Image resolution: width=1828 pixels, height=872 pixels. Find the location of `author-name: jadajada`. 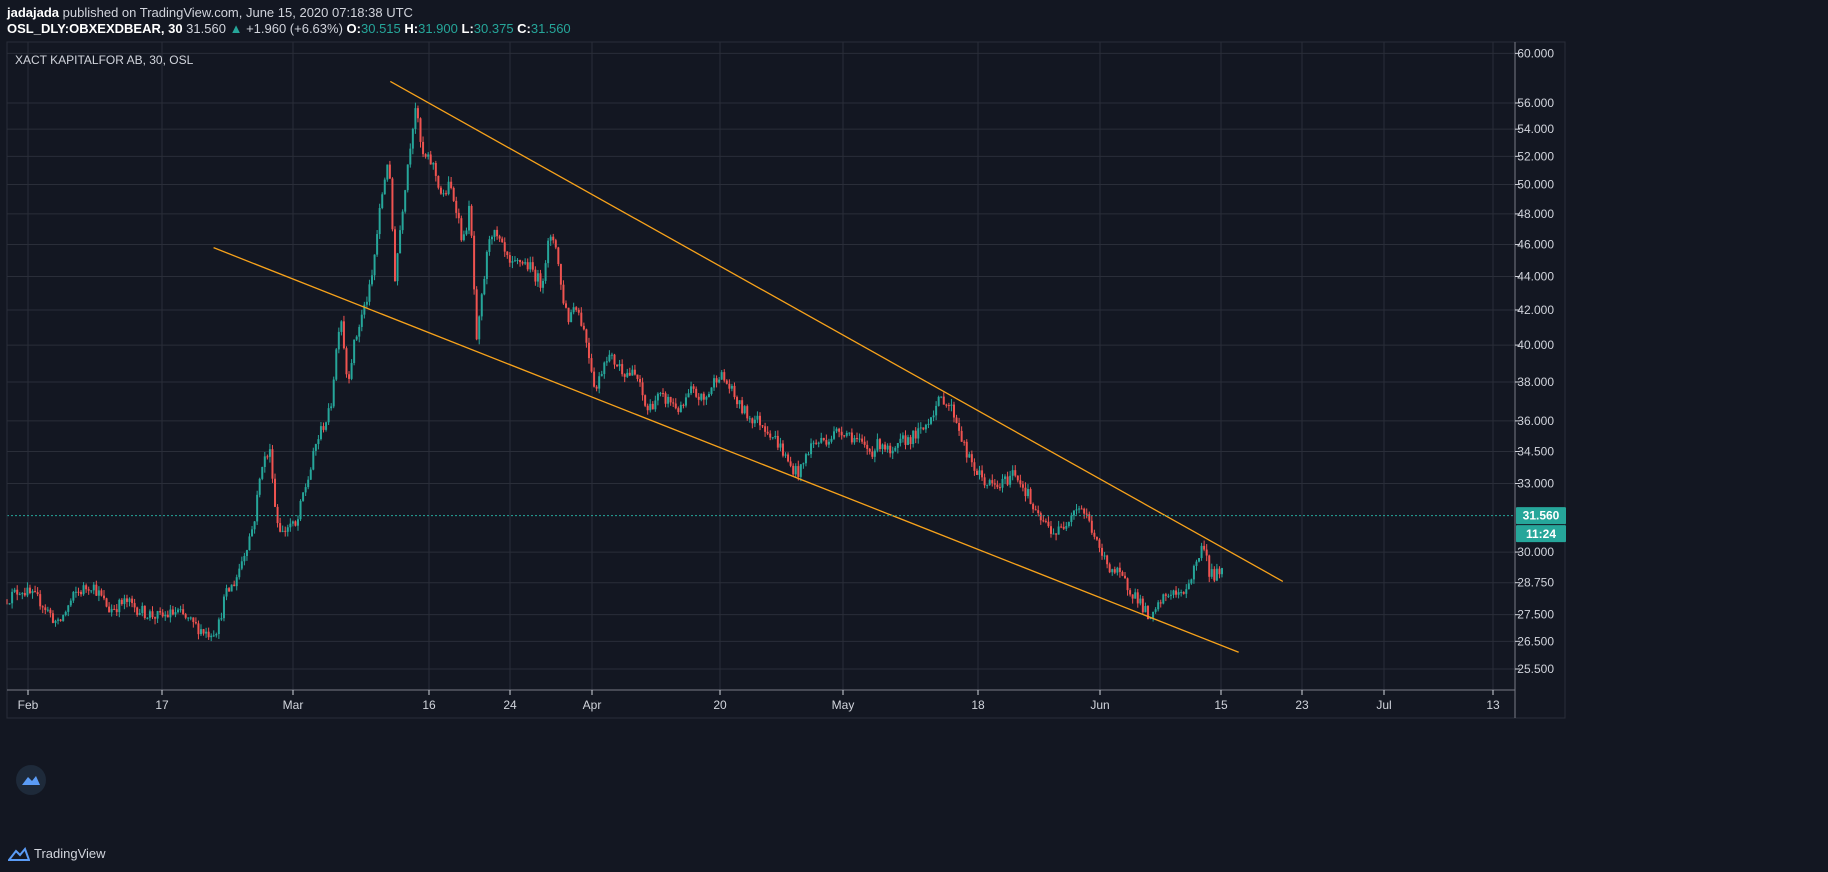

author-name: jadajada is located at coordinates (33, 12).